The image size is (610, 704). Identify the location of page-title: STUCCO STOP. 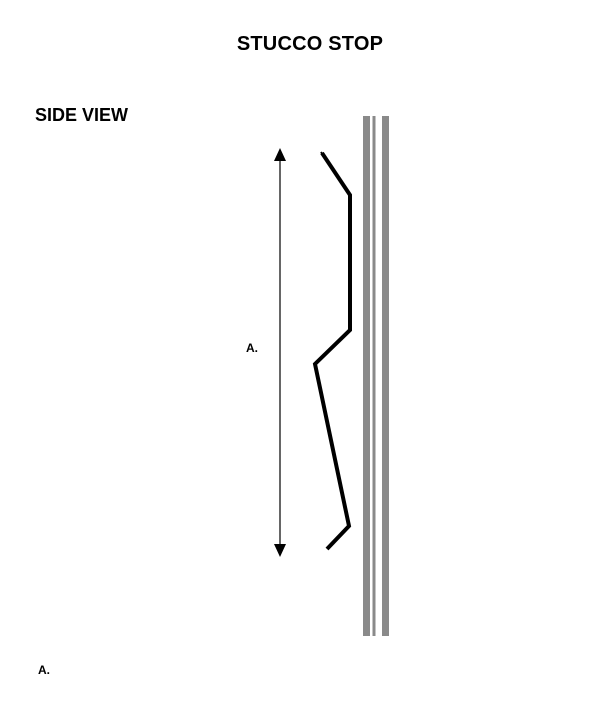
(310, 44).